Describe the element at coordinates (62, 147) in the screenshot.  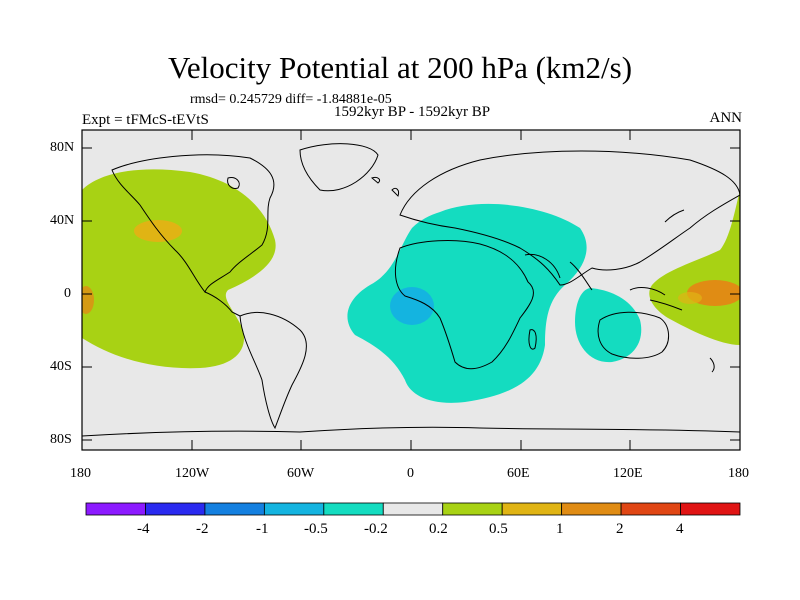
I see `y-tick-label: 80N` at that location.